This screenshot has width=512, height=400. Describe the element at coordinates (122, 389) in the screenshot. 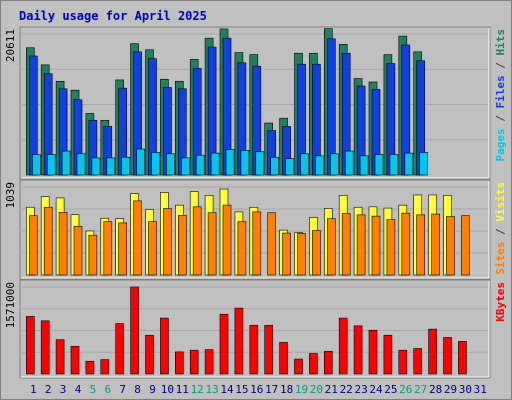

I see `day-label: 7` at that location.